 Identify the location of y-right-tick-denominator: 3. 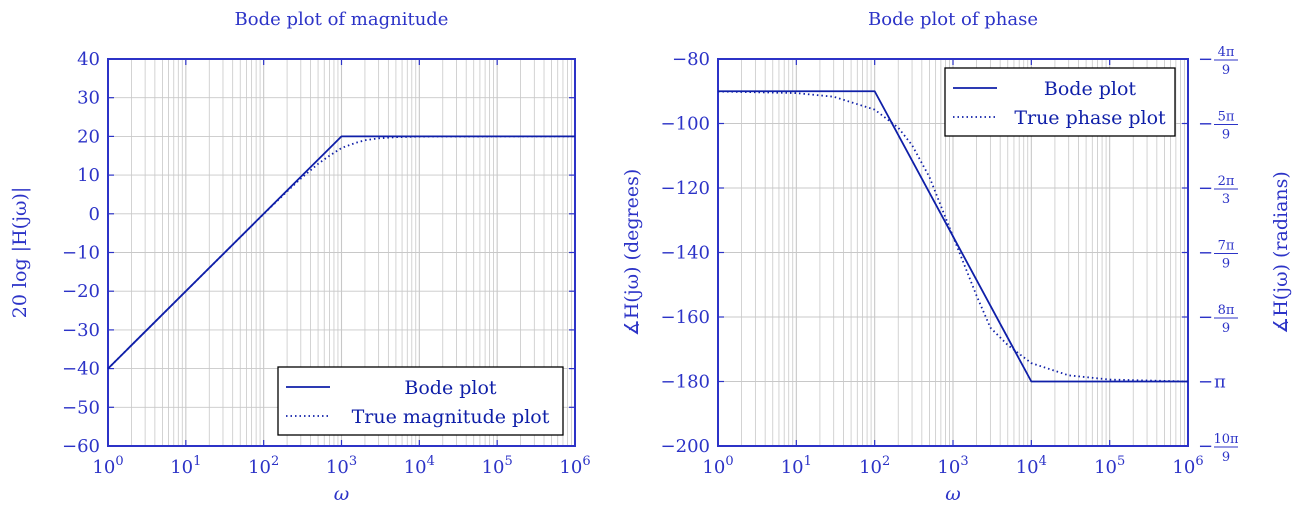
(1226, 199).